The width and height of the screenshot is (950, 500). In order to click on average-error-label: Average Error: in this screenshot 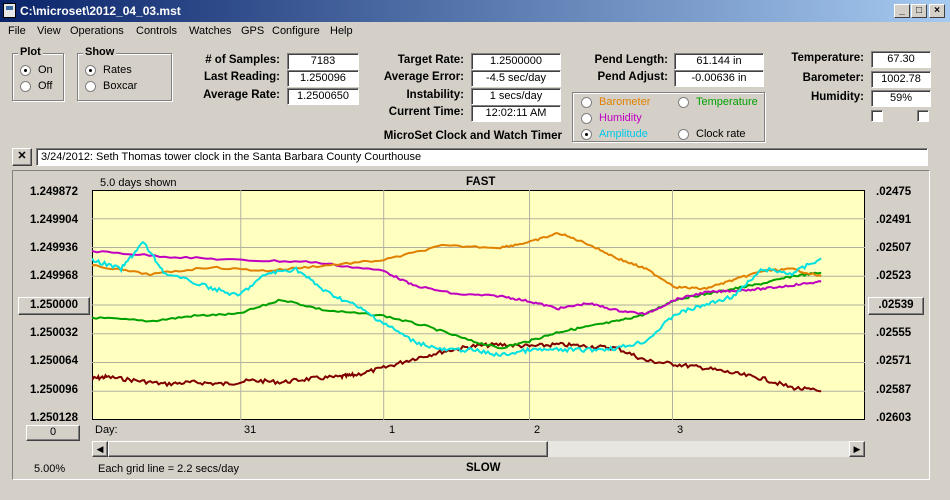, I will do `click(423, 77)`.